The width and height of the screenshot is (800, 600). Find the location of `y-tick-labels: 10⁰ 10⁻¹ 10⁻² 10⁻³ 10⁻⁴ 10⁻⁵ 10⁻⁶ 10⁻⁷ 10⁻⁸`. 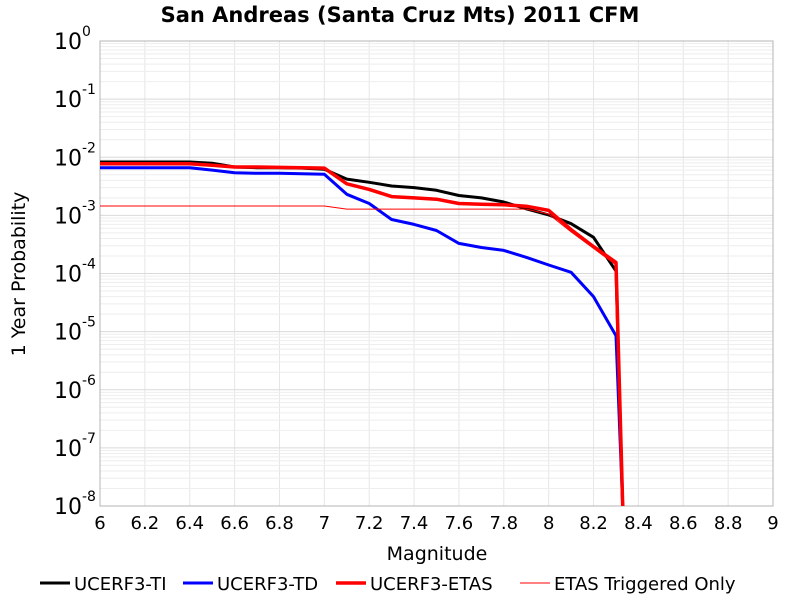

y-tick-labels: 10⁰ 10⁻¹ 10⁻² 10⁻³ 10⁻⁴ 10⁻⁵ 10⁻⁶ 10⁻⁷ 10⁻⁸ is located at coordinates (75, 272).